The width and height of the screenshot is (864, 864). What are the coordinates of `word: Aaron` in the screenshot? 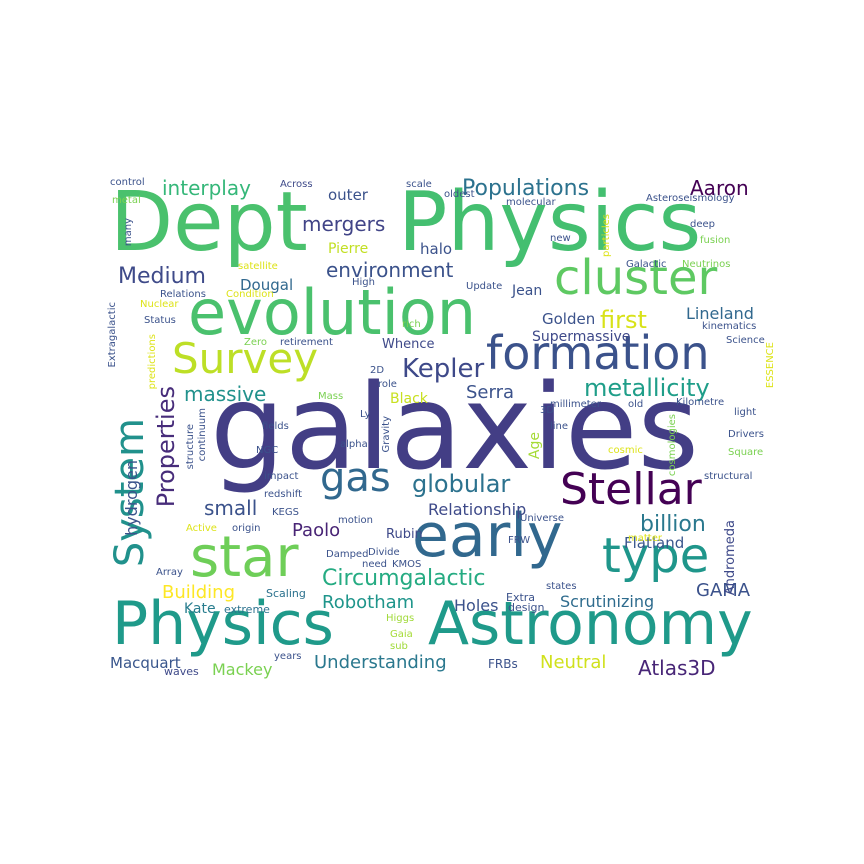 It's located at (719, 188).